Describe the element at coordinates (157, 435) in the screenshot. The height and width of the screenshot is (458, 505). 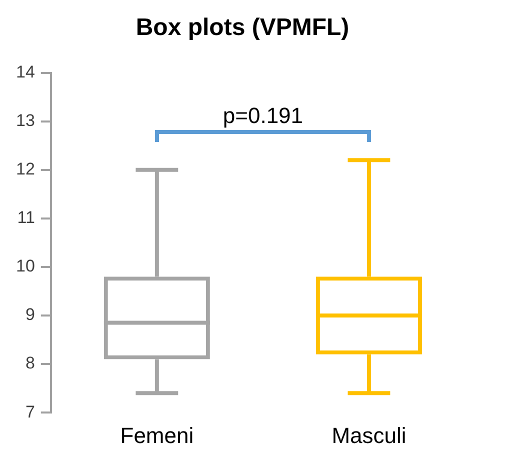
I see `x-tick-label: Femeni` at that location.